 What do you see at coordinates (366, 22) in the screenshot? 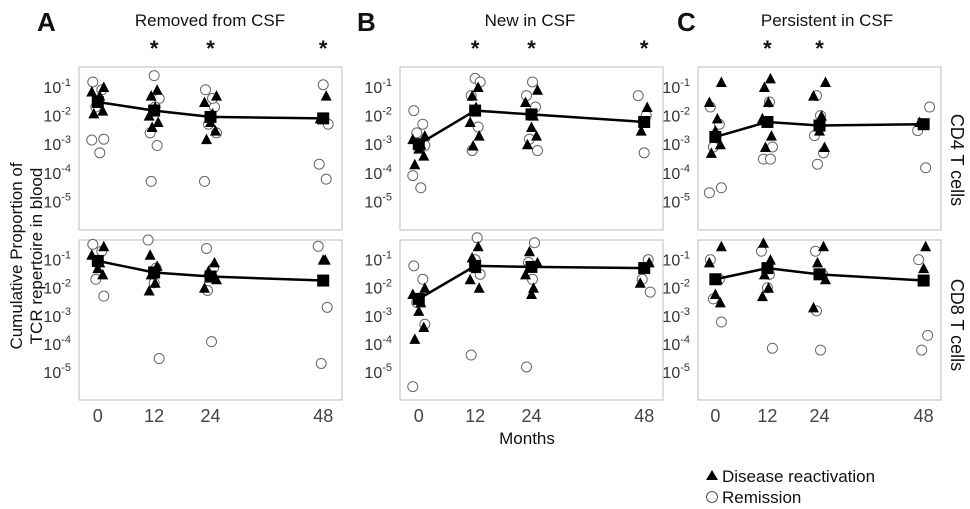
I see `panel-letter-b: B` at bounding box center [366, 22].